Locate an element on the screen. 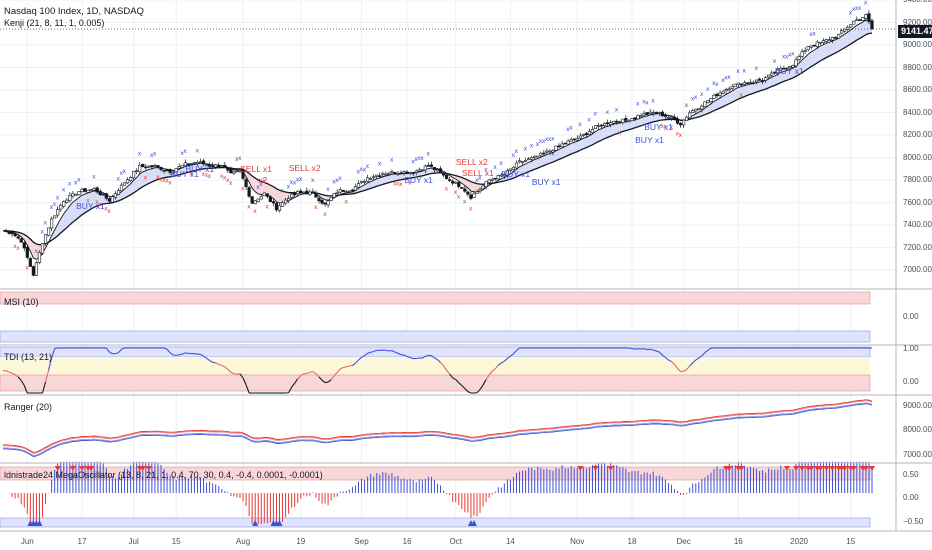  price-axis-tick: 7800.00 is located at coordinates (917, 180).